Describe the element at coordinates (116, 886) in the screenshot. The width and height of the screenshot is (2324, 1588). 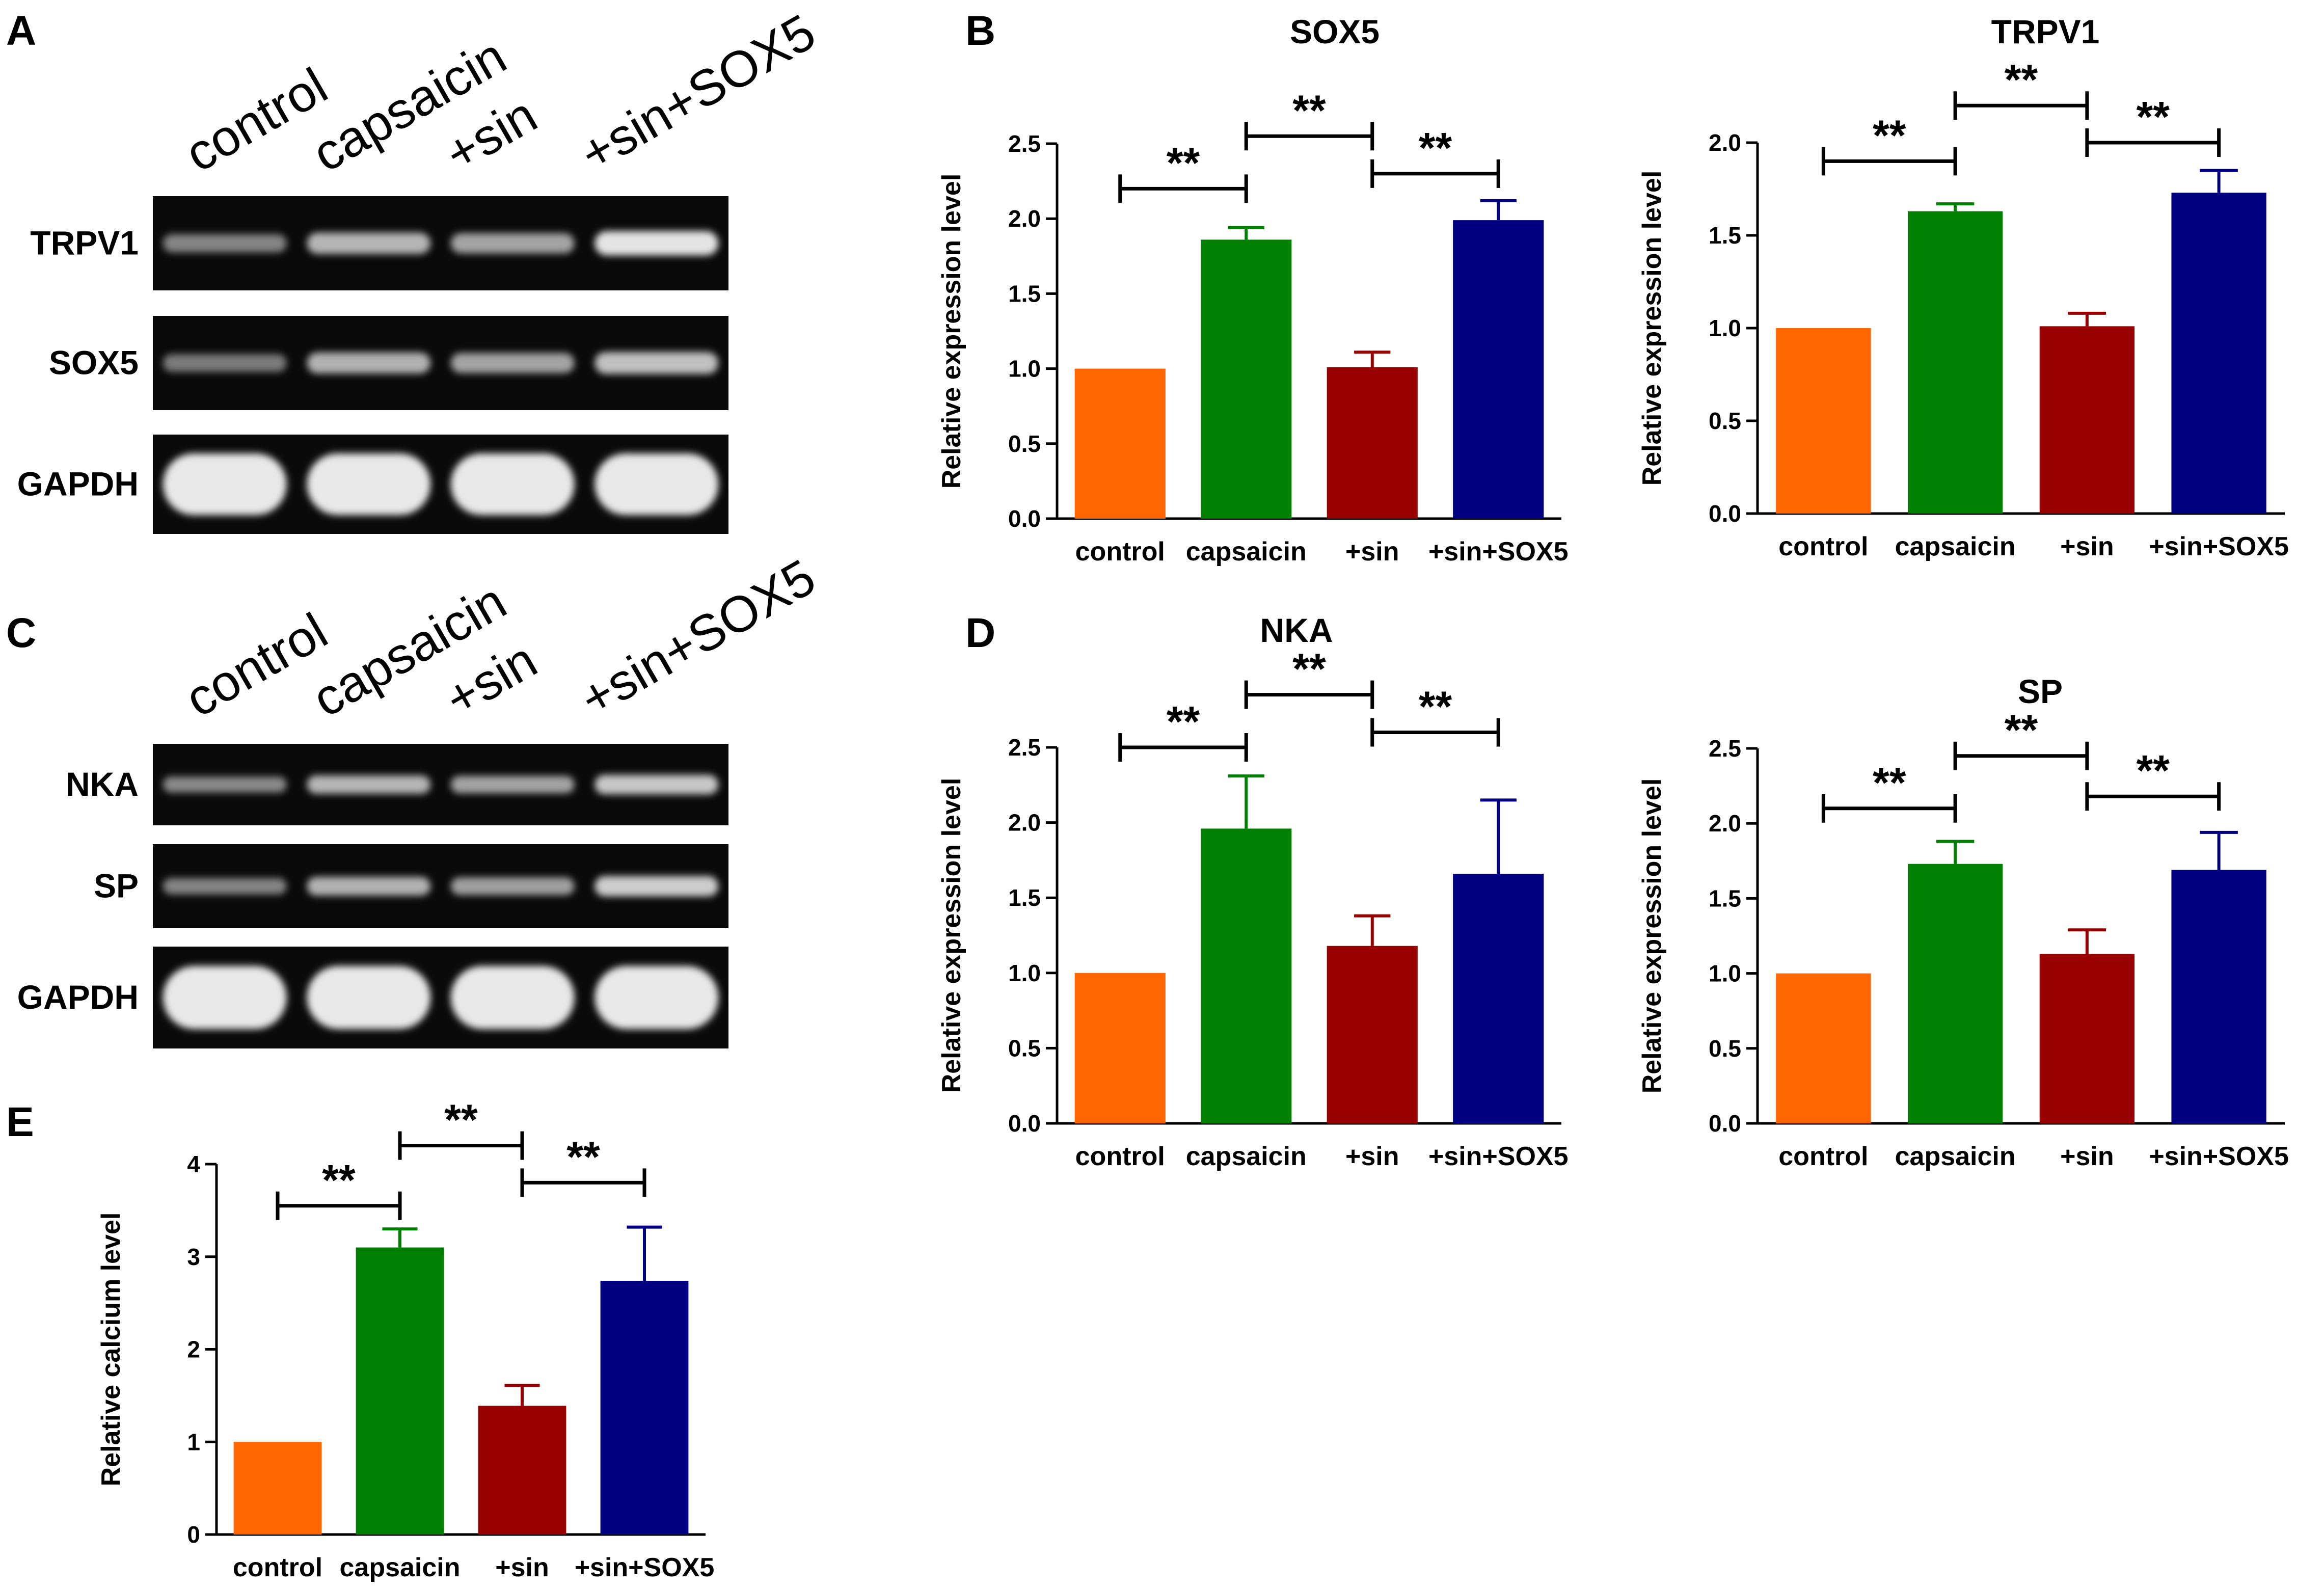
I see `blot-row-label: SP` at that location.